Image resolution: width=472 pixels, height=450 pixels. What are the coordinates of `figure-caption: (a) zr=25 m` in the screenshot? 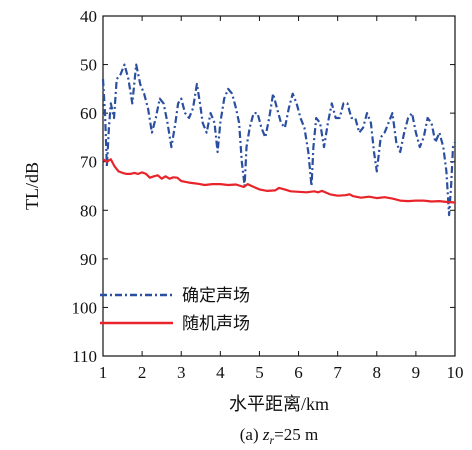 It's located at (279, 436).